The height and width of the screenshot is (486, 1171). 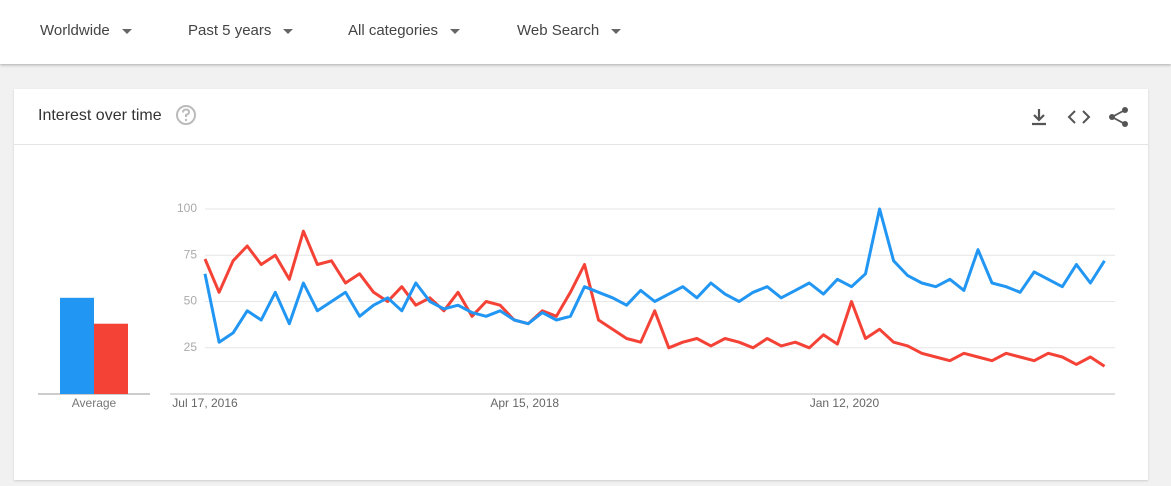 I want to click on filter: Worldwide, so click(x=86, y=30).